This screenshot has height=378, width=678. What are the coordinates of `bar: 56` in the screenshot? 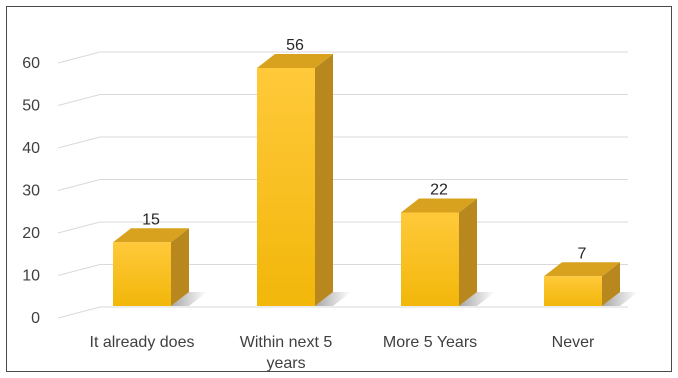 It's located at (304, 171).